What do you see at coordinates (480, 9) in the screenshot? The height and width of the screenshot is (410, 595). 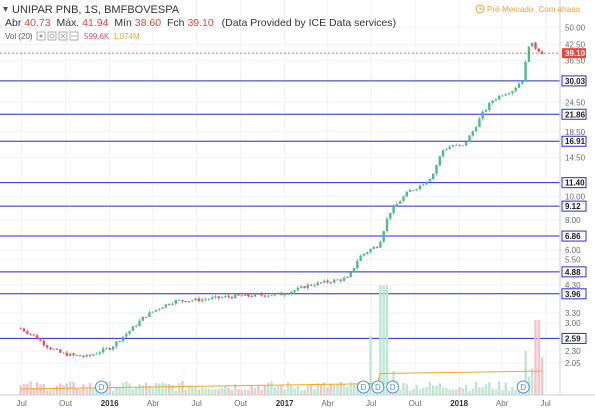 I see `status-clock-icon` at bounding box center [480, 9].